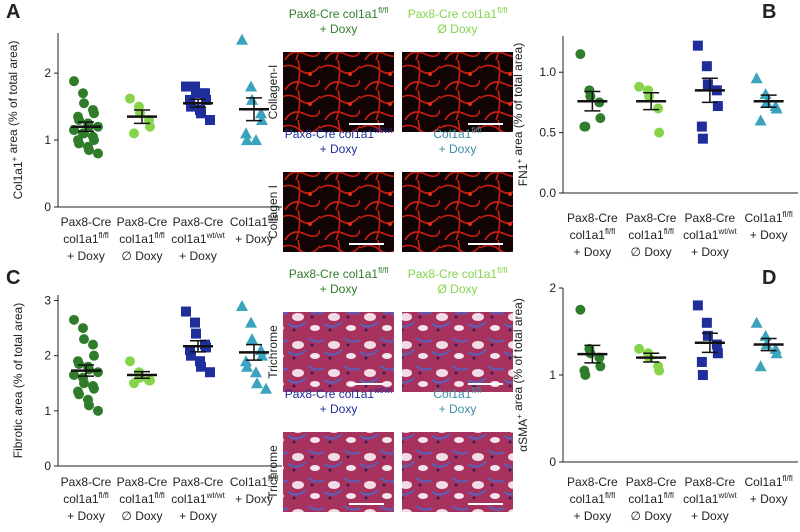 Image resolution: width=800 pixels, height=532 pixels. What do you see at coordinates (18, 180) in the screenshot?
I see `y-axis-label-text: Col1a1` at bounding box center [18, 180].